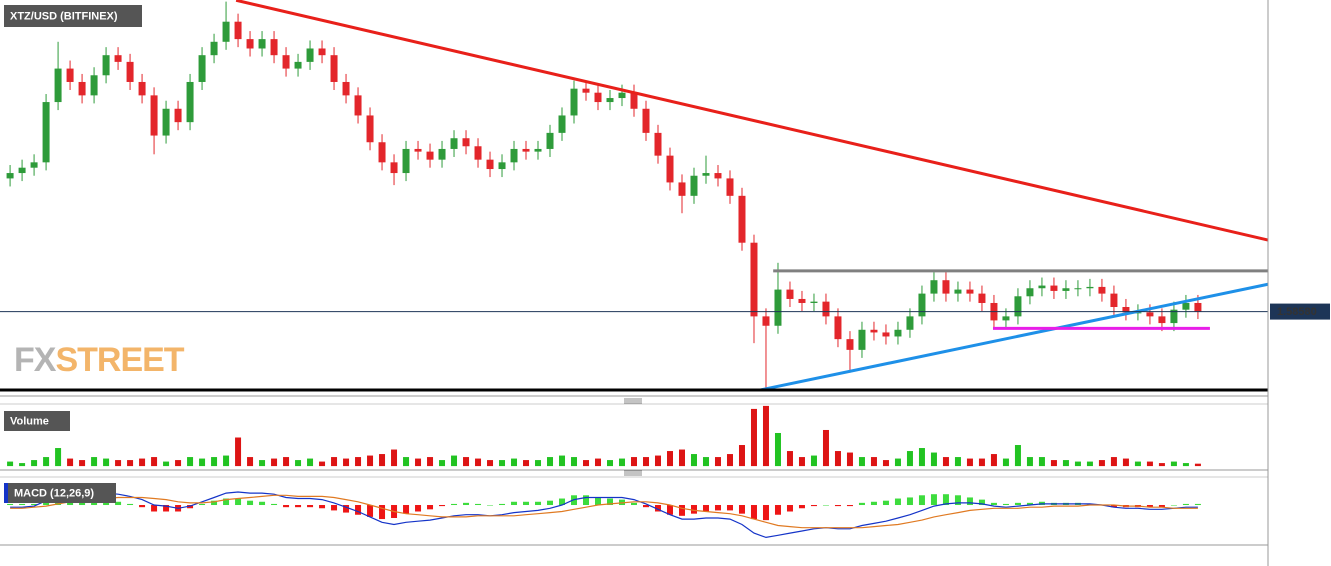 This screenshot has width=1331, height=566. I want to click on watermark-street: STREET, so click(119, 360).